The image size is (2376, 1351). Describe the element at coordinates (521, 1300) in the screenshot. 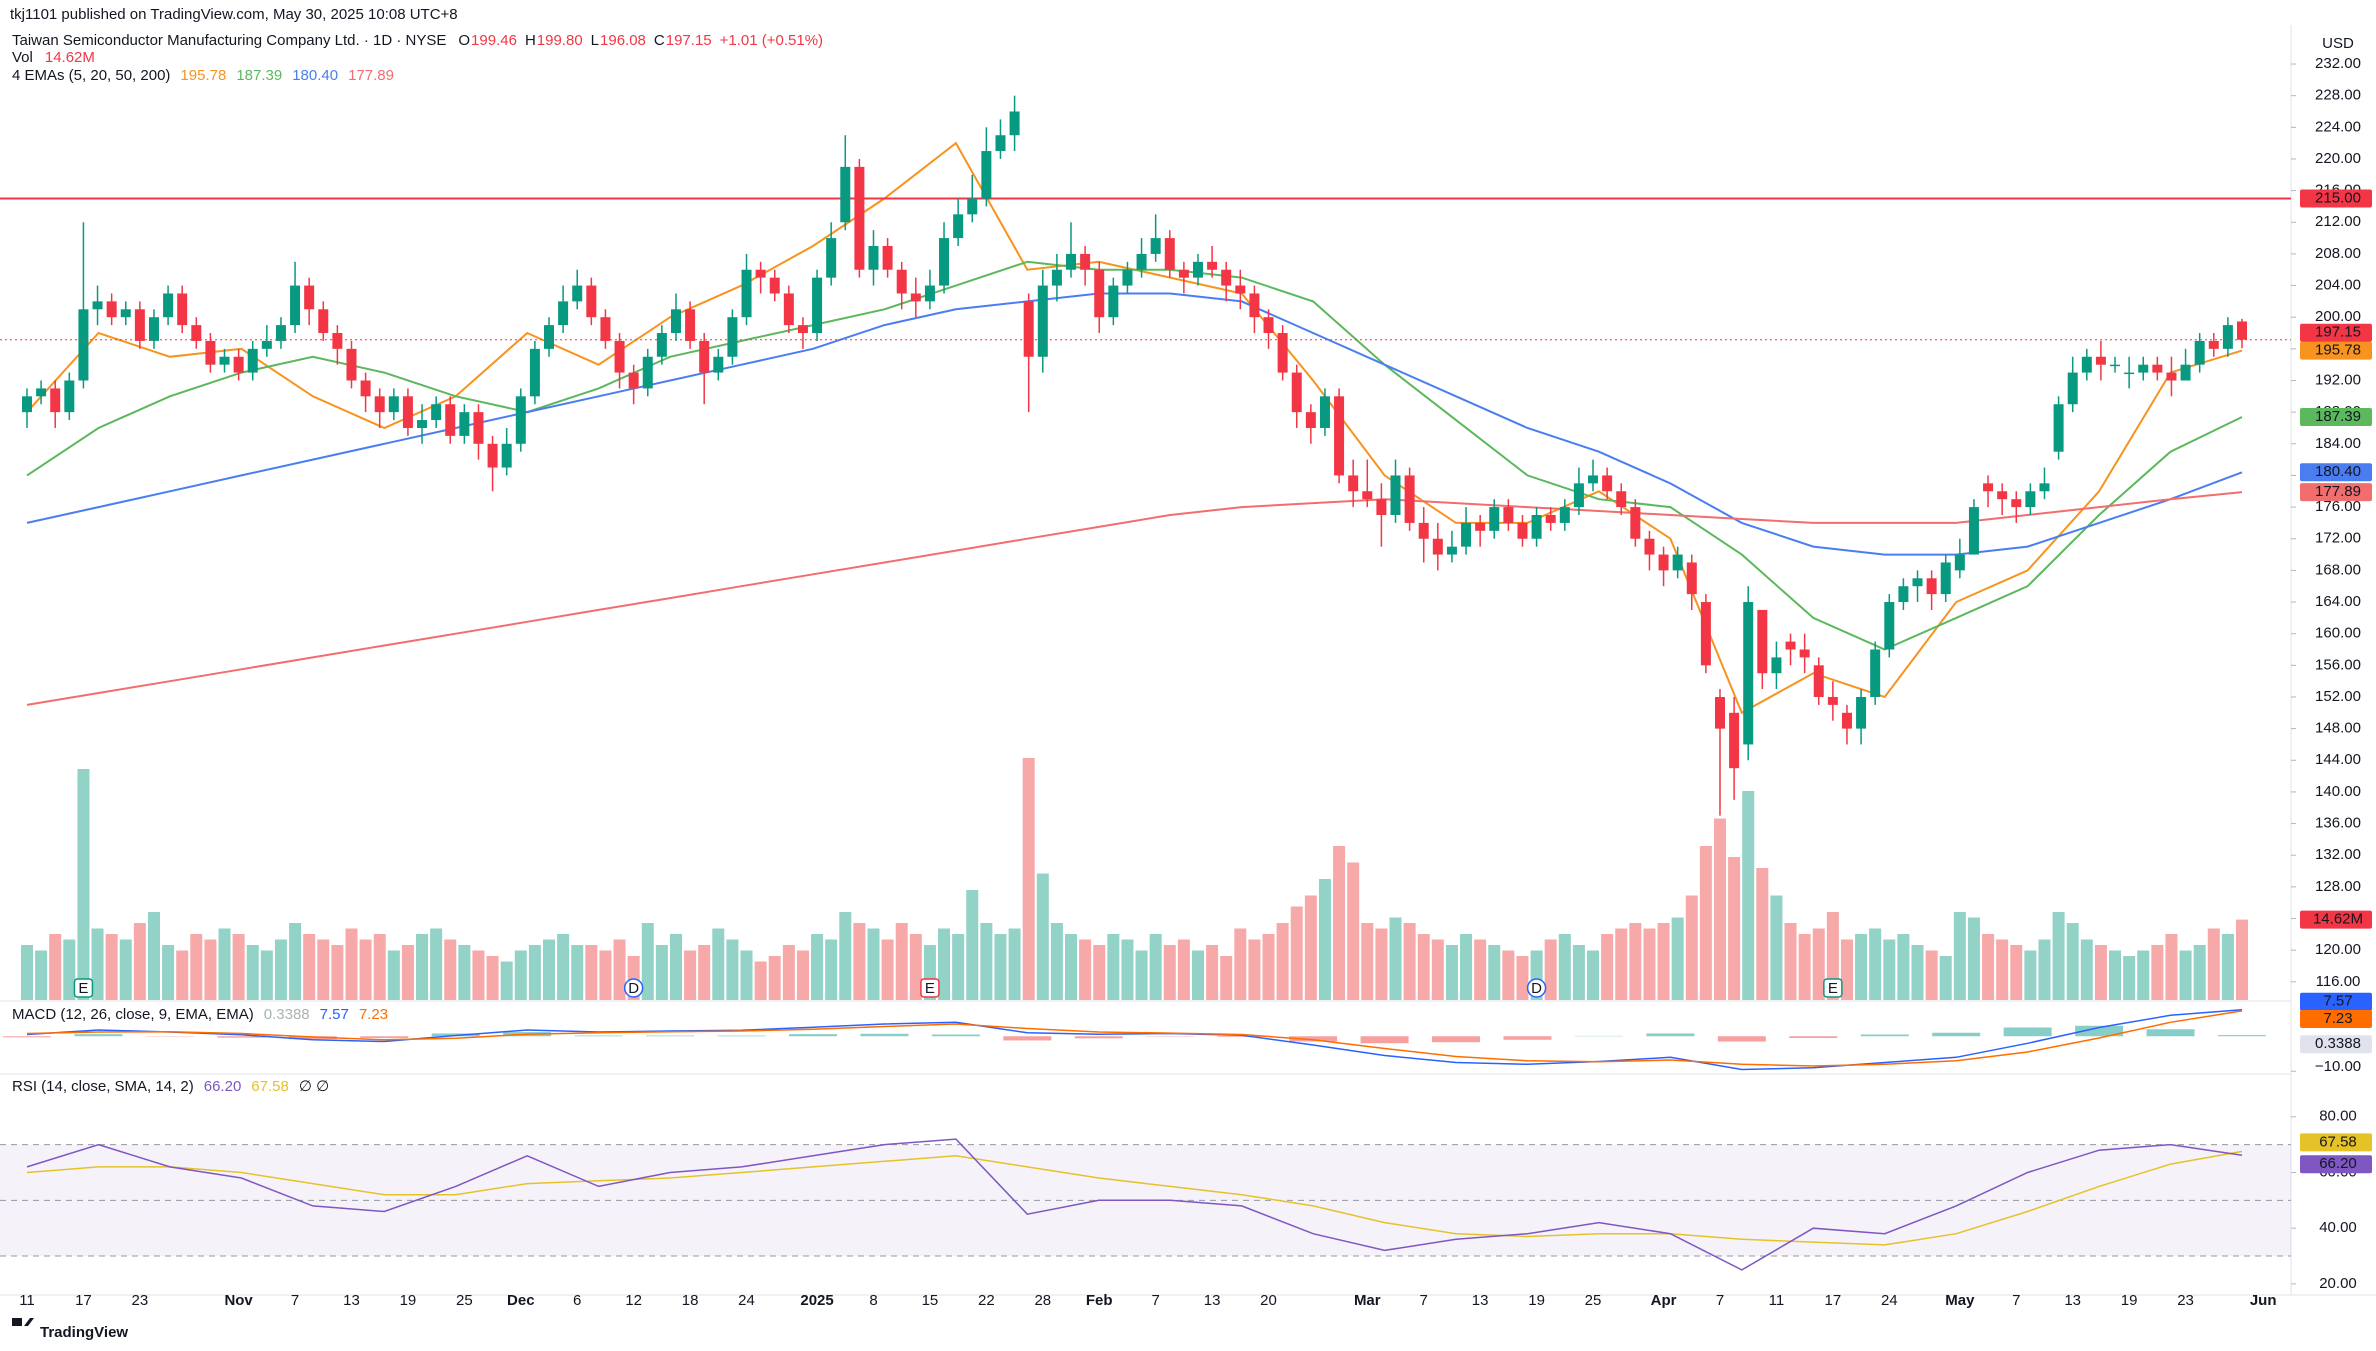

I see `x-tick-label: Dec` at that location.